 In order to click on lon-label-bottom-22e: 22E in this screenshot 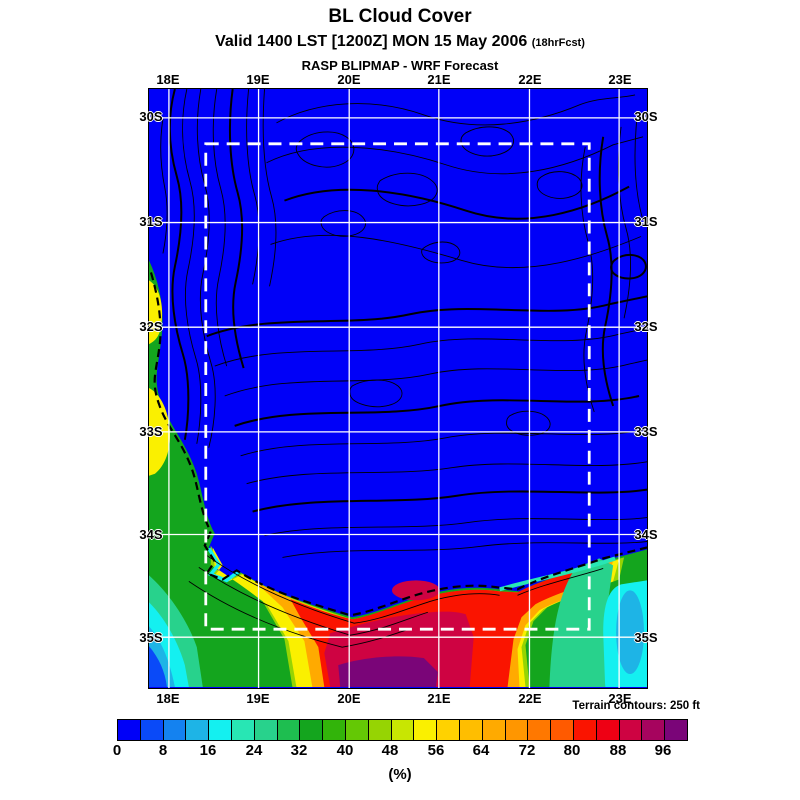, I will do `click(530, 698)`.